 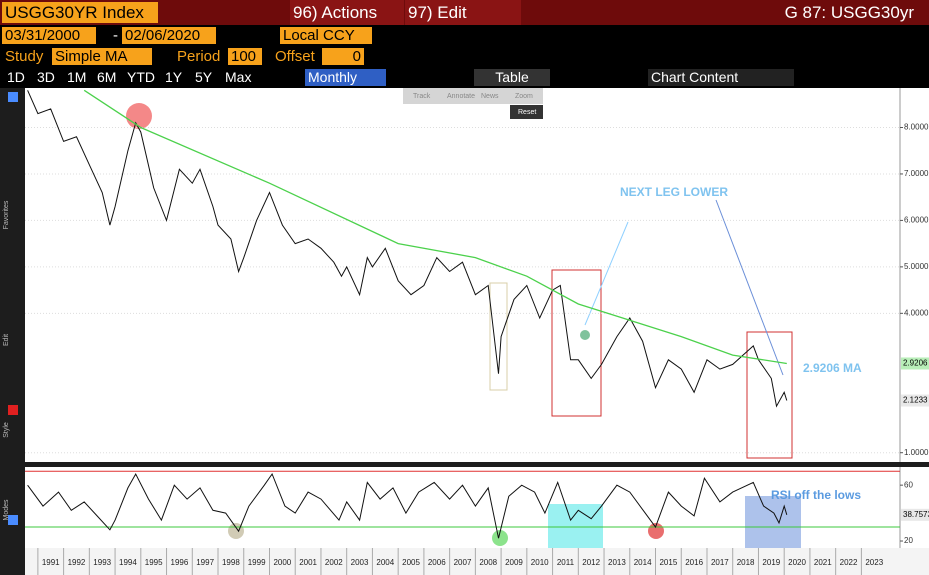 What do you see at coordinates (916, 312) in the screenshot?
I see `y-tick-label: 4.0000` at bounding box center [916, 312].